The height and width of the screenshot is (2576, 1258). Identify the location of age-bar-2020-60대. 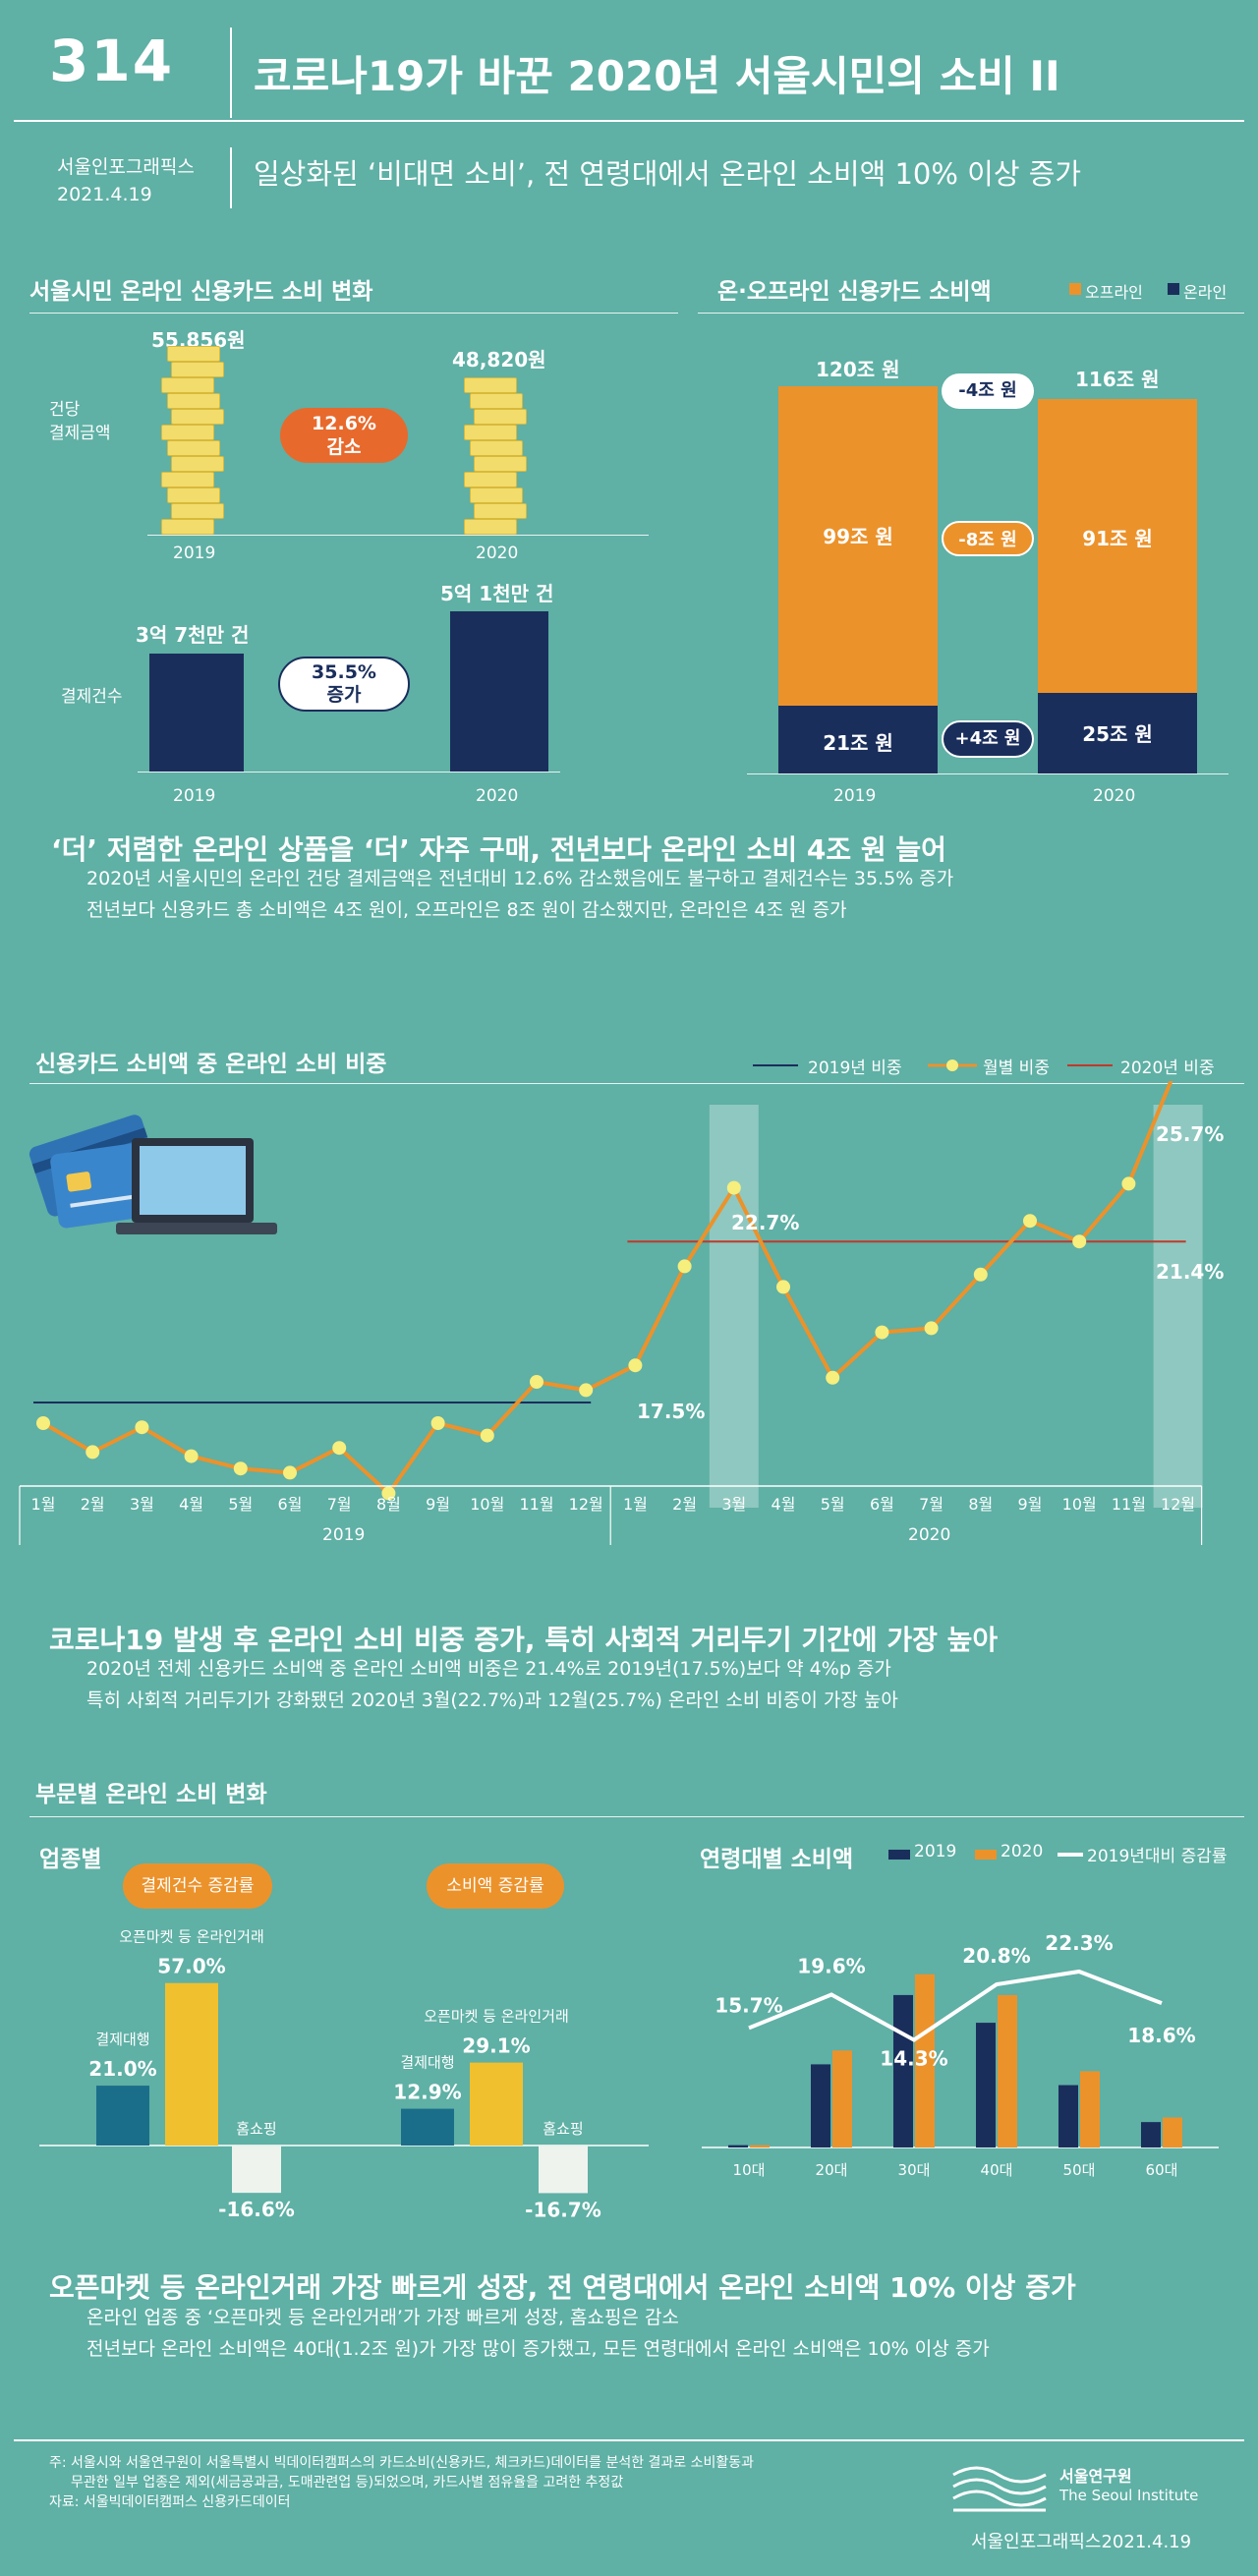
(1172, 2132).